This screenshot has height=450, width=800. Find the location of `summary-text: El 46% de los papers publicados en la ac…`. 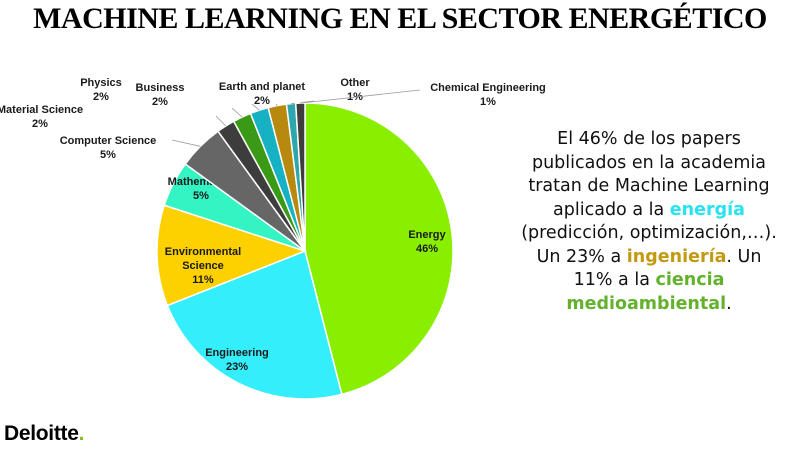

summary-text: El 46% de los papers publicados en la ac… is located at coordinates (649, 222).